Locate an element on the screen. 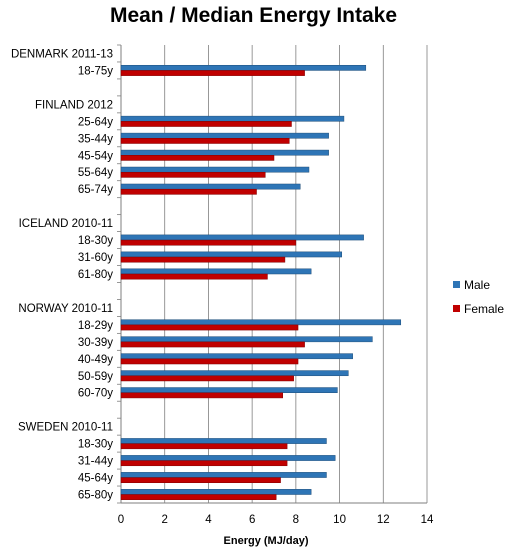 Image resolution: width=507 pixels, height=550 pixels. category-label: 61-80y is located at coordinates (95, 275).